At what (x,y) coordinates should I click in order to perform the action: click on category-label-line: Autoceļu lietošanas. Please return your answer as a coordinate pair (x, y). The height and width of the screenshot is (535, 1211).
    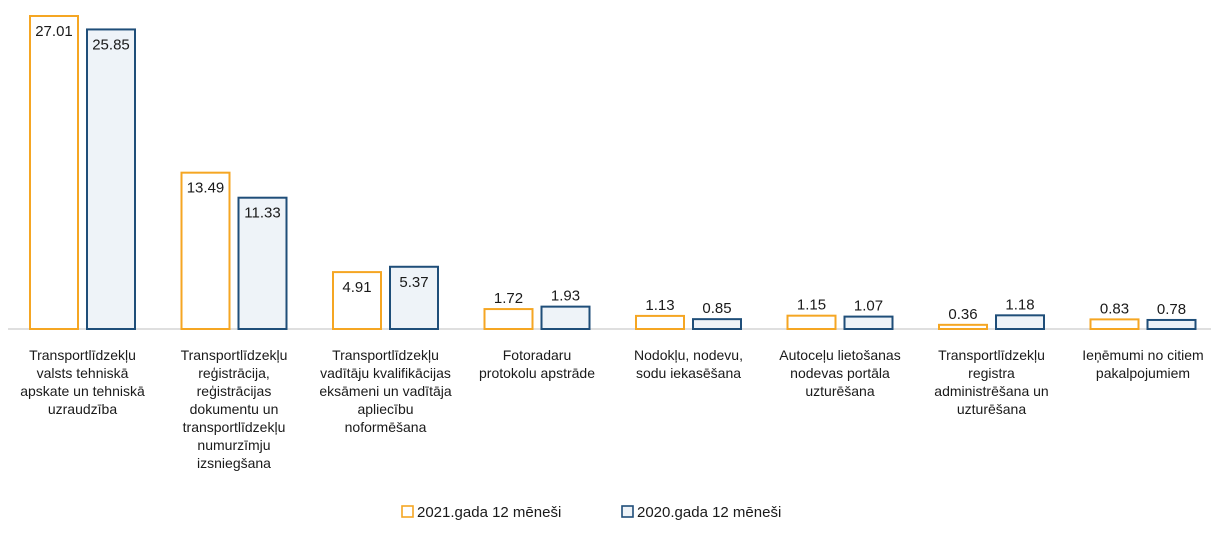
    Looking at the image, I should click on (839, 355).